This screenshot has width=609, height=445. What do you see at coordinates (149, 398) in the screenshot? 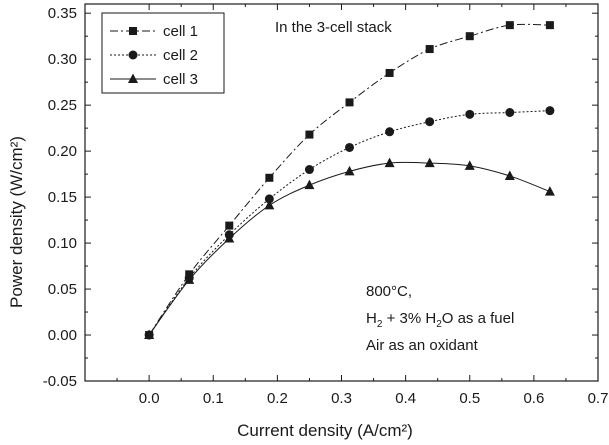
I see `x-tick-label: 0.0` at bounding box center [149, 398].